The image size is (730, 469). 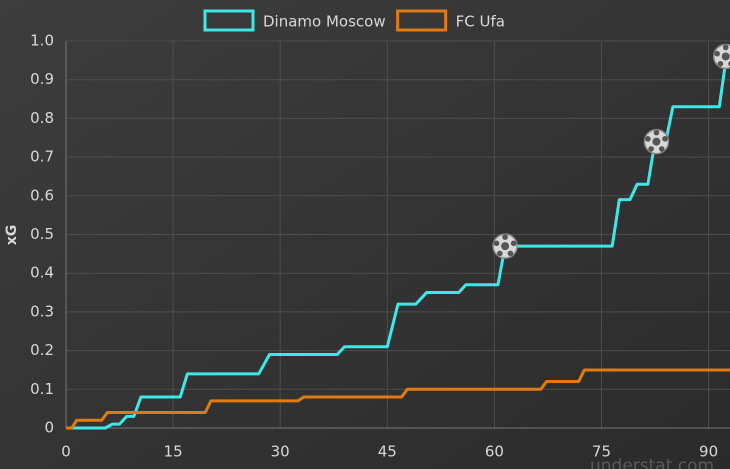 I want to click on y-tick-label: 0.1, so click(x=42, y=389).